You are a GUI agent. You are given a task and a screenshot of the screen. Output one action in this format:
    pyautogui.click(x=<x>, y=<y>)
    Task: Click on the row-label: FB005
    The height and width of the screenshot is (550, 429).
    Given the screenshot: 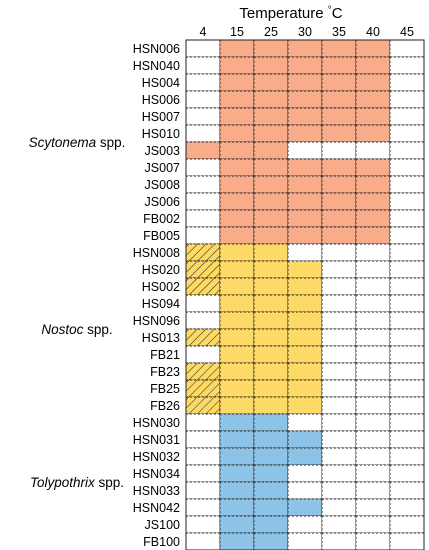 What is the action you would take?
    pyautogui.click(x=161, y=236)
    